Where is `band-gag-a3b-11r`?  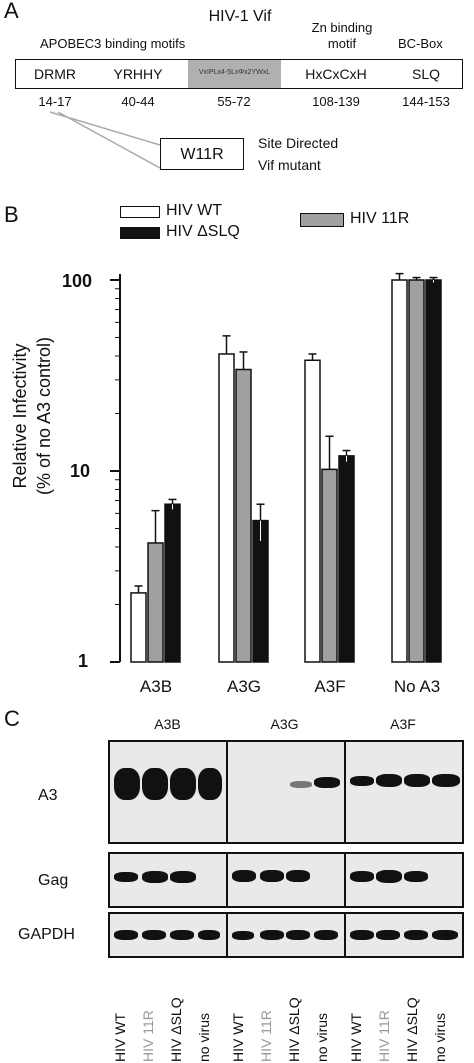
band-gag-a3b-11r is located at coordinates (155, 877).